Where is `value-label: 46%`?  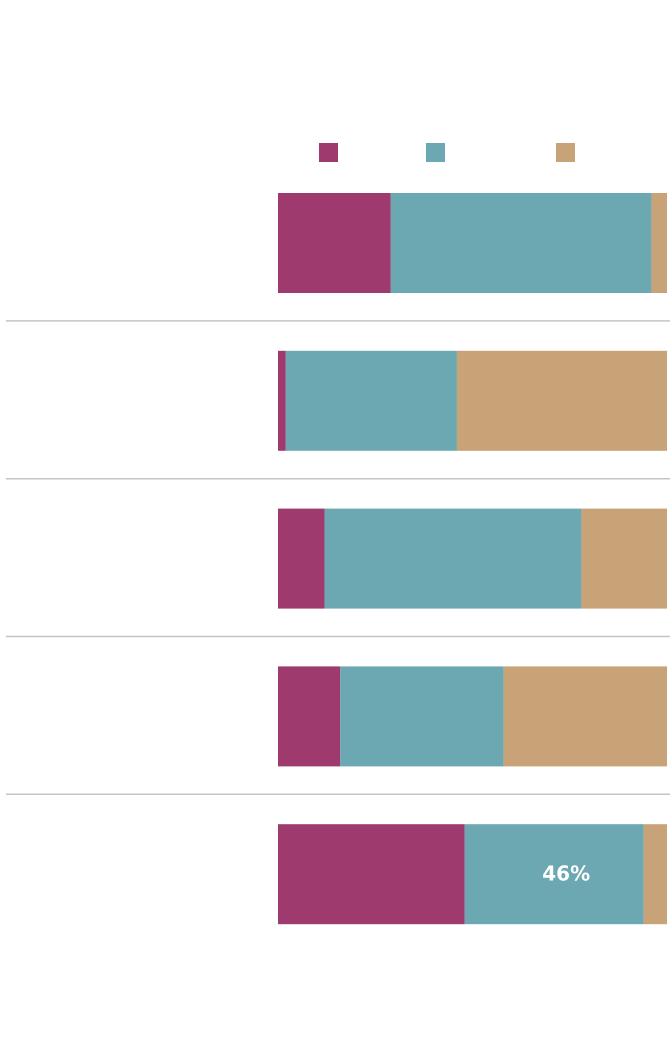
value-label: 46% is located at coordinates (566, 874).